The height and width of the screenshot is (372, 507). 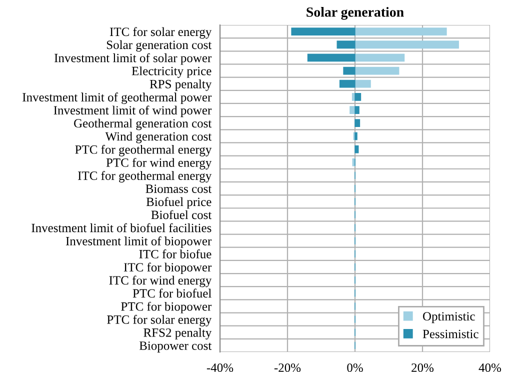 What do you see at coordinates (143, 124) in the screenshot?
I see `y-tick-label: Geothermal generation cost` at bounding box center [143, 124].